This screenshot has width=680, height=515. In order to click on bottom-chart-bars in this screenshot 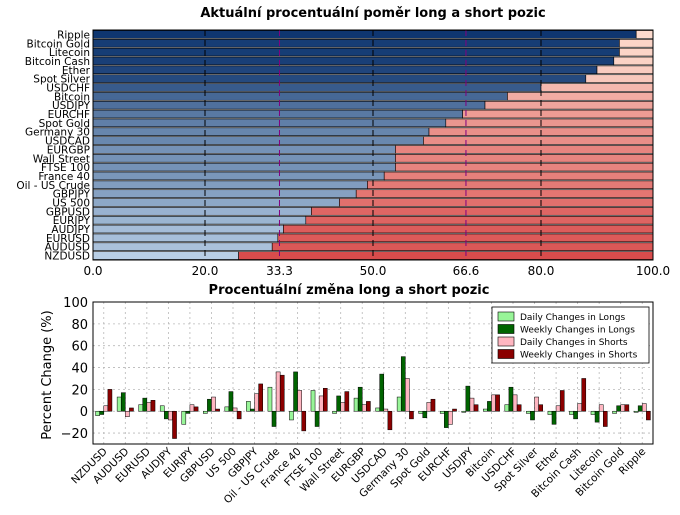, I will do `click(373, 397)`.